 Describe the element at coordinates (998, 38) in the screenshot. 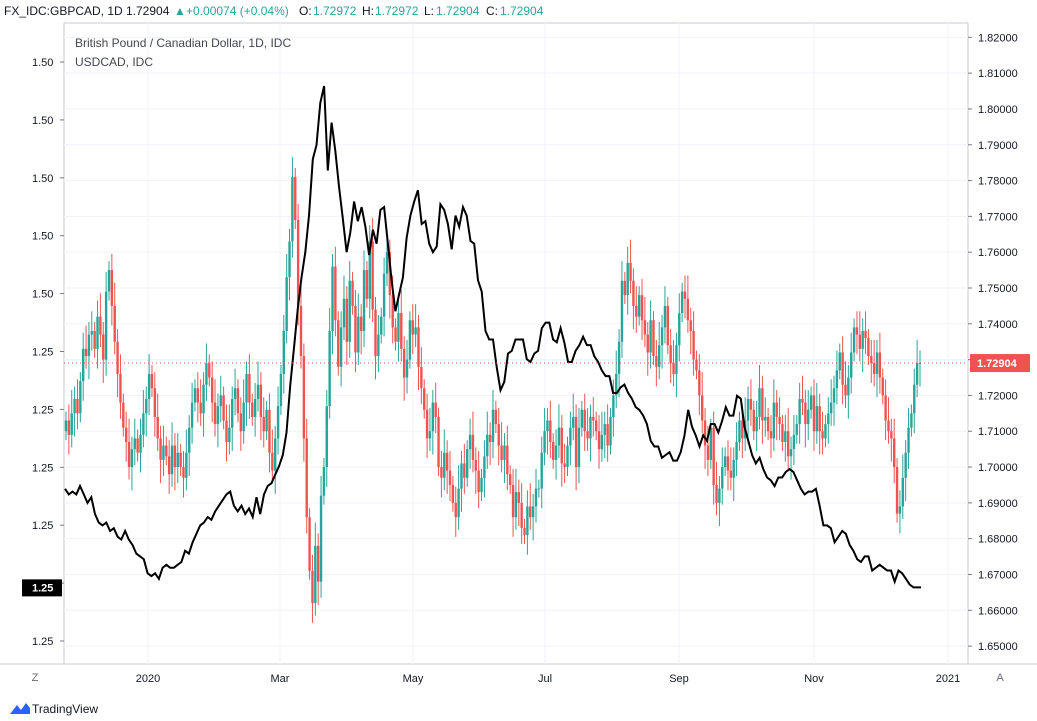

I see `right-axis-label: 1.82000` at that location.